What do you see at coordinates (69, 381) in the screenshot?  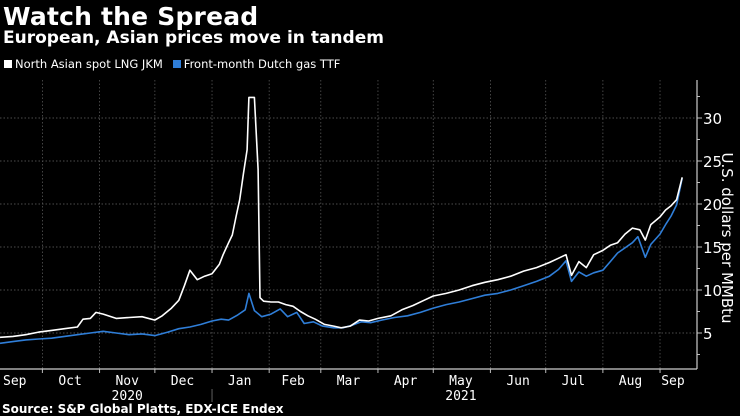 I see `x-tick-label: Oct` at bounding box center [69, 381].